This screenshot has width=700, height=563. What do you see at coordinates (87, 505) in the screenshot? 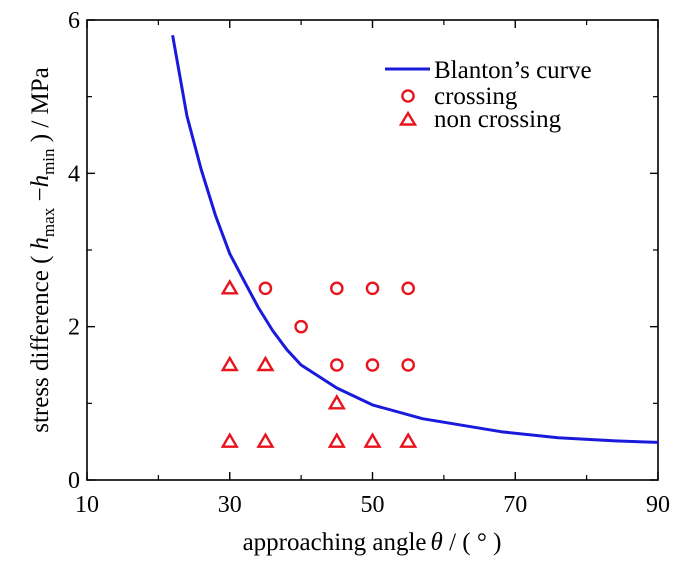
I see `x-tick-label: 10` at bounding box center [87, 505].